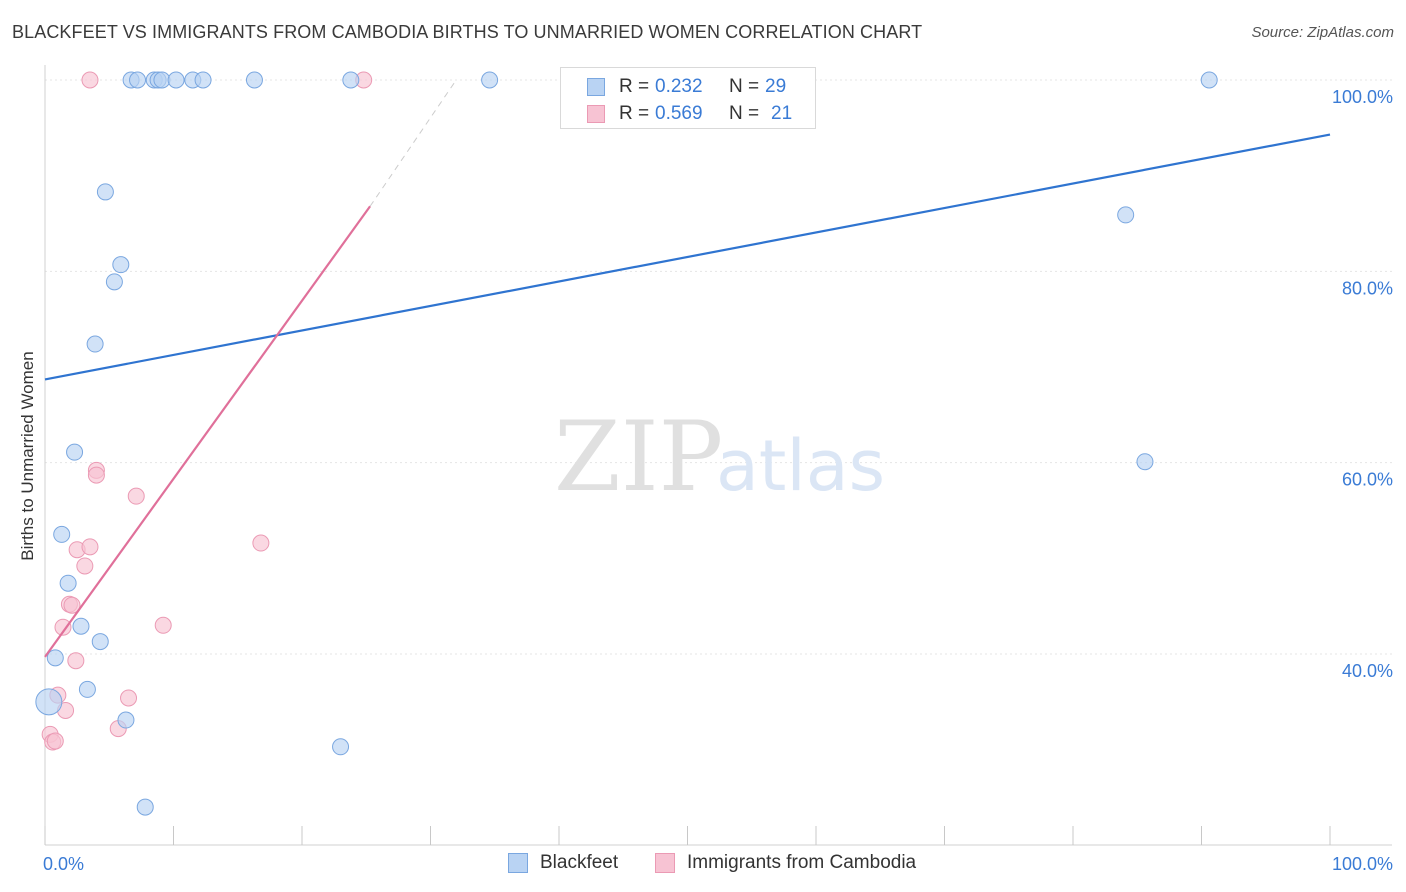 The image size is (1406, 892). What do you see at coordinates (1367, 288) in the screenshot?
I see `y-tick-label: 80.0%` at bounding box center [1367, 288].